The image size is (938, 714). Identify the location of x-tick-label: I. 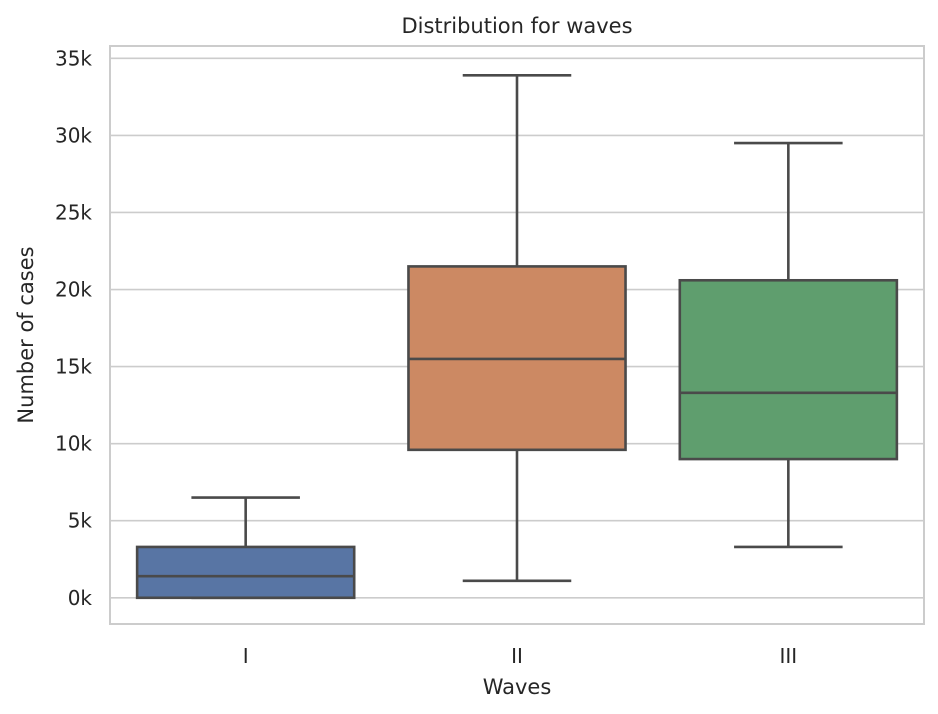
(246, 656).